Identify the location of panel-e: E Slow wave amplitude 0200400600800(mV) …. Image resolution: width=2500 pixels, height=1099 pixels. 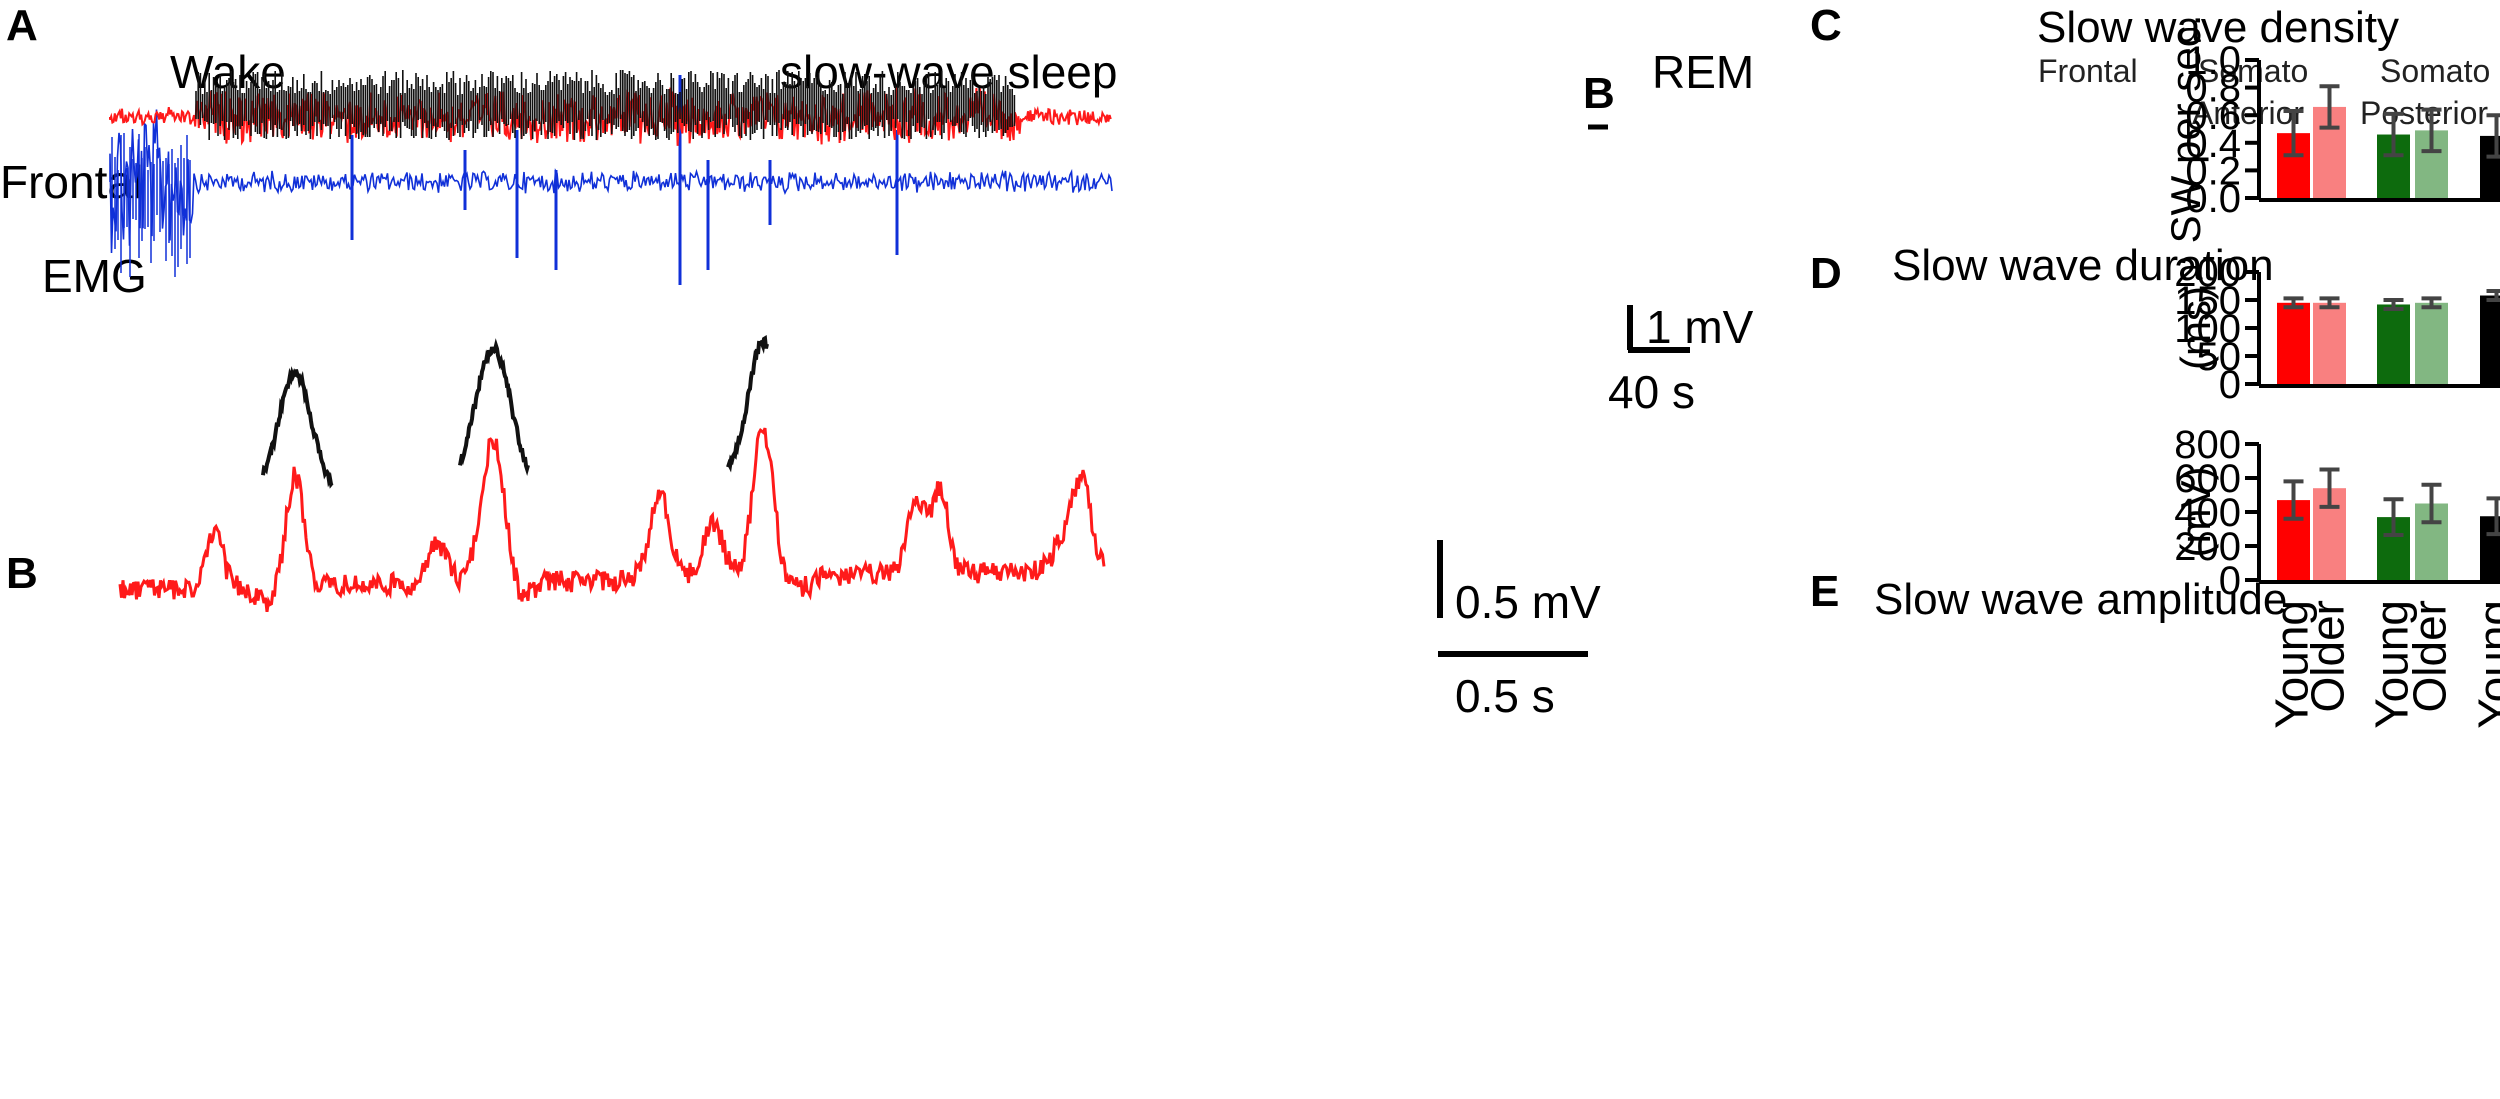
(2155, 576).